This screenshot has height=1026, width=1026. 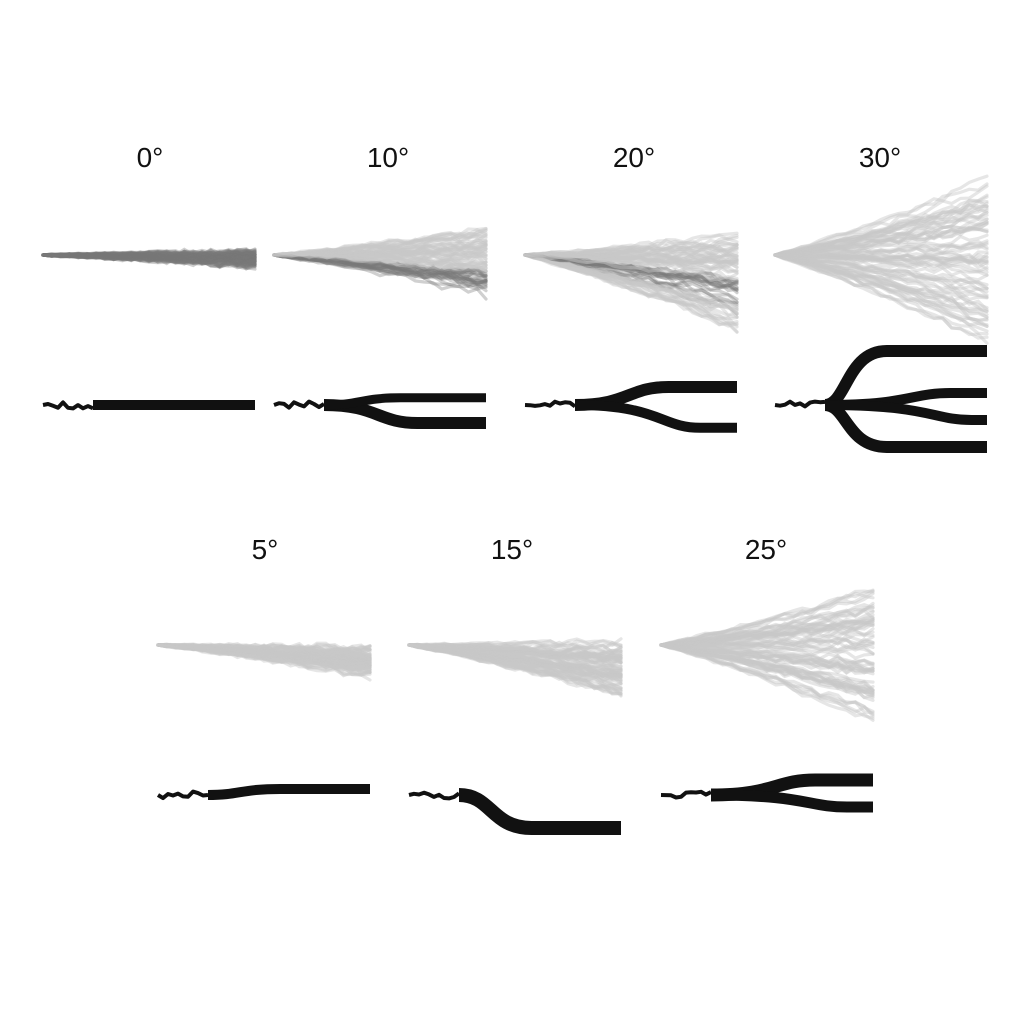 I want to click on angle-label-15: 15°, so click(x=512, y=549).